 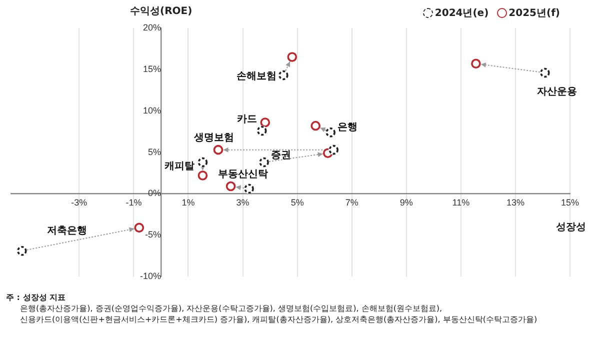 I want to click on annotation: 캐피탈, so click(x=179, y=166).